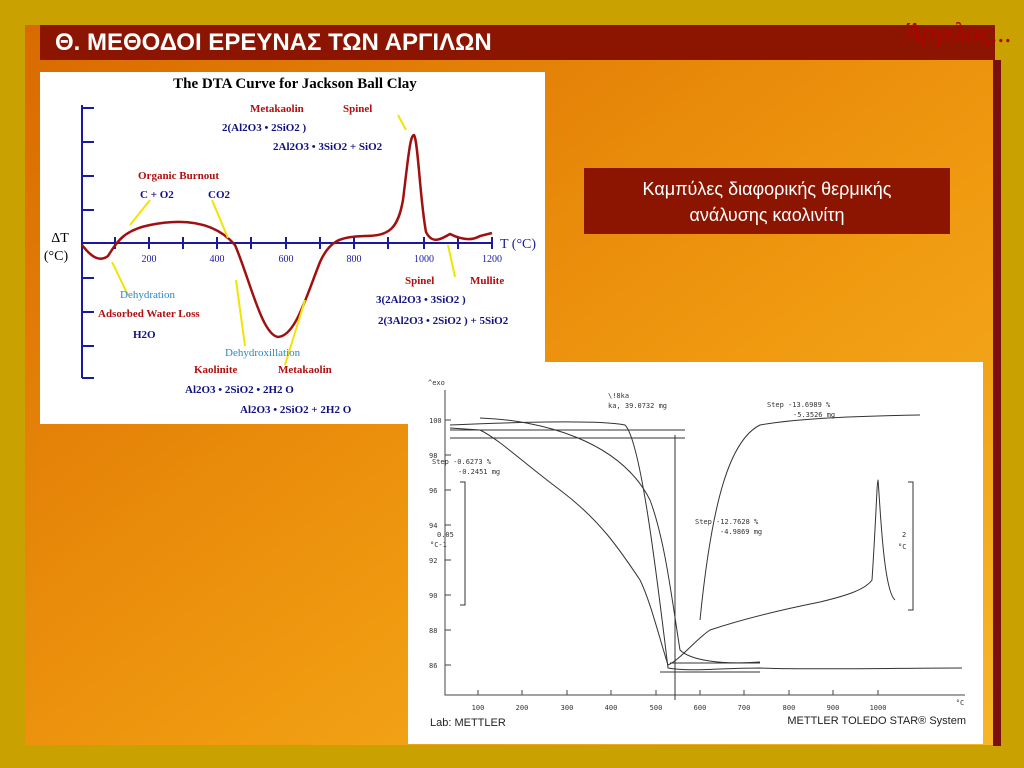 The width and height of the screenshot is (1024, 768). I want to click on y-tick-label: 94, so click(433, 526).